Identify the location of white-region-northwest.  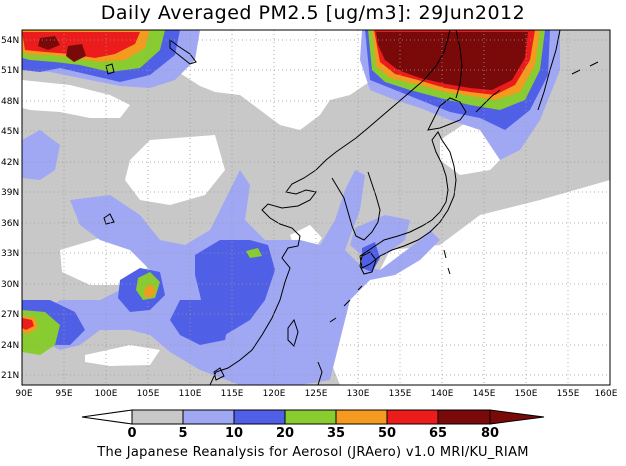
(76, 99).